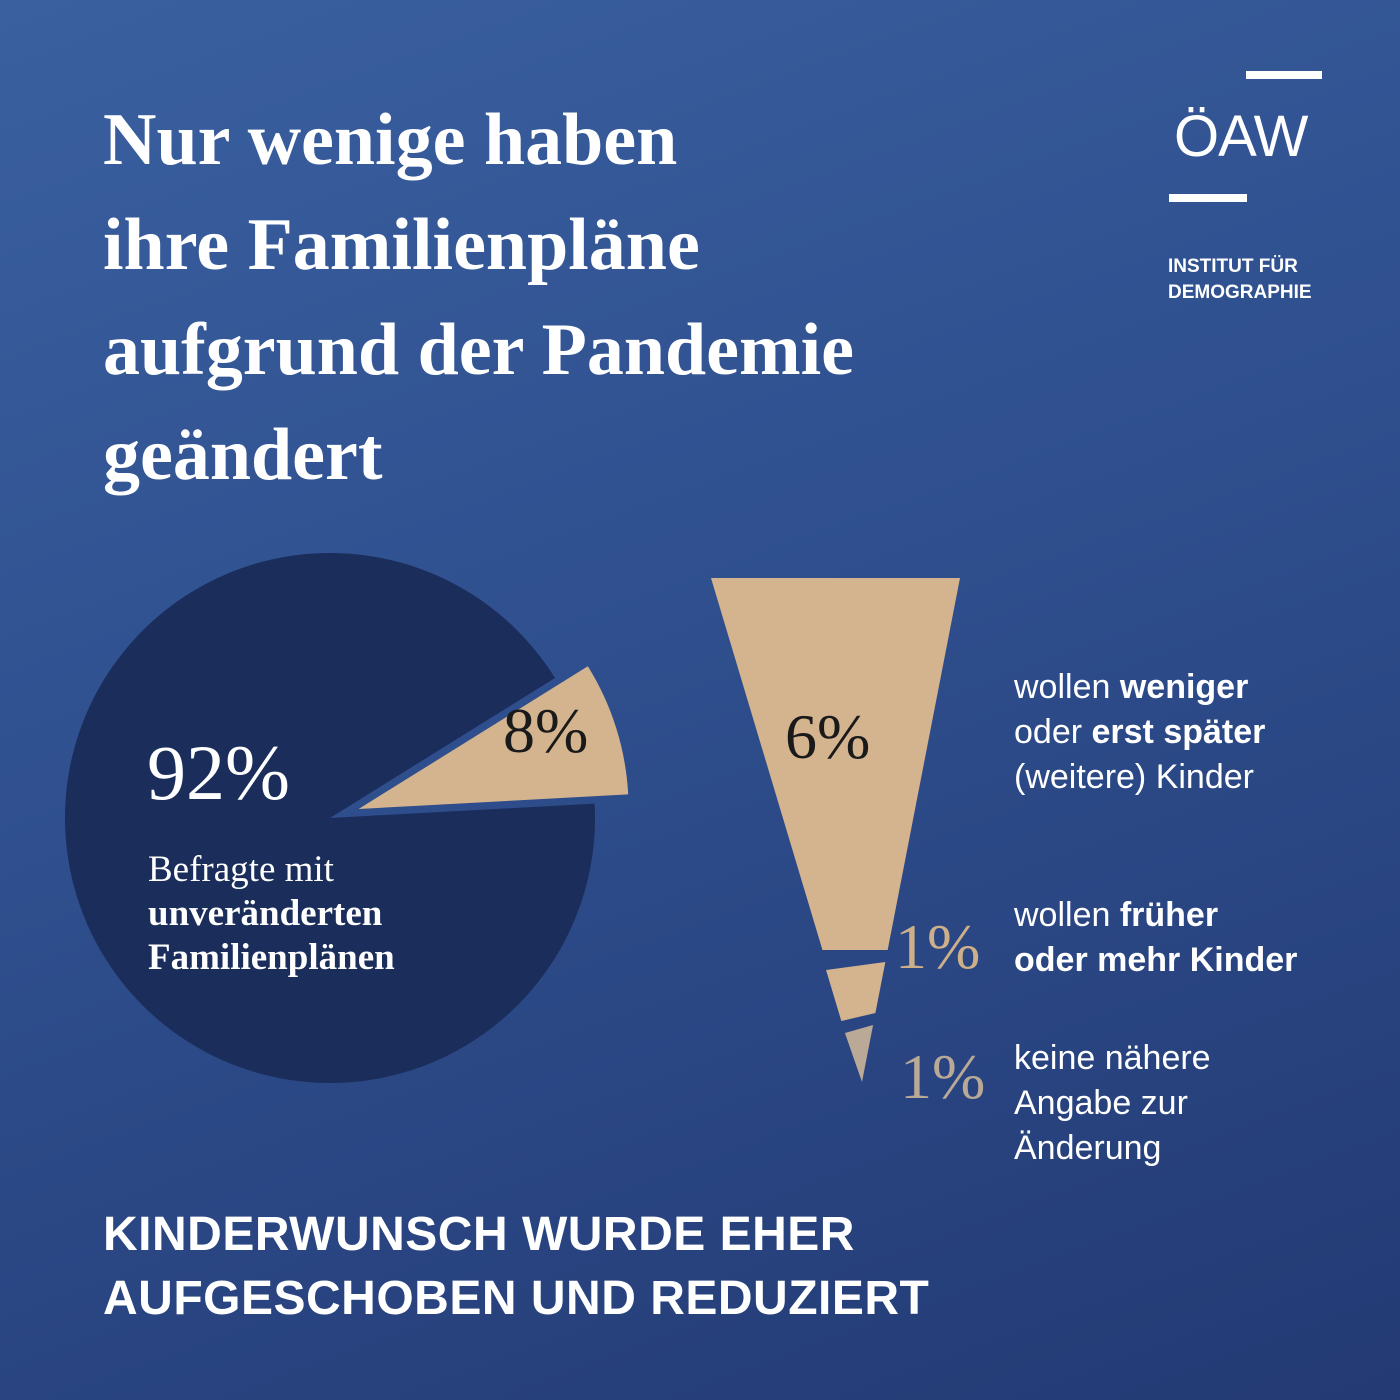 The height and width of the screenshot is (1400, 1400). Describe the element at coordinates (390, 140) in the screenshot. I see `title-line: Nur wenige haben` at that location.